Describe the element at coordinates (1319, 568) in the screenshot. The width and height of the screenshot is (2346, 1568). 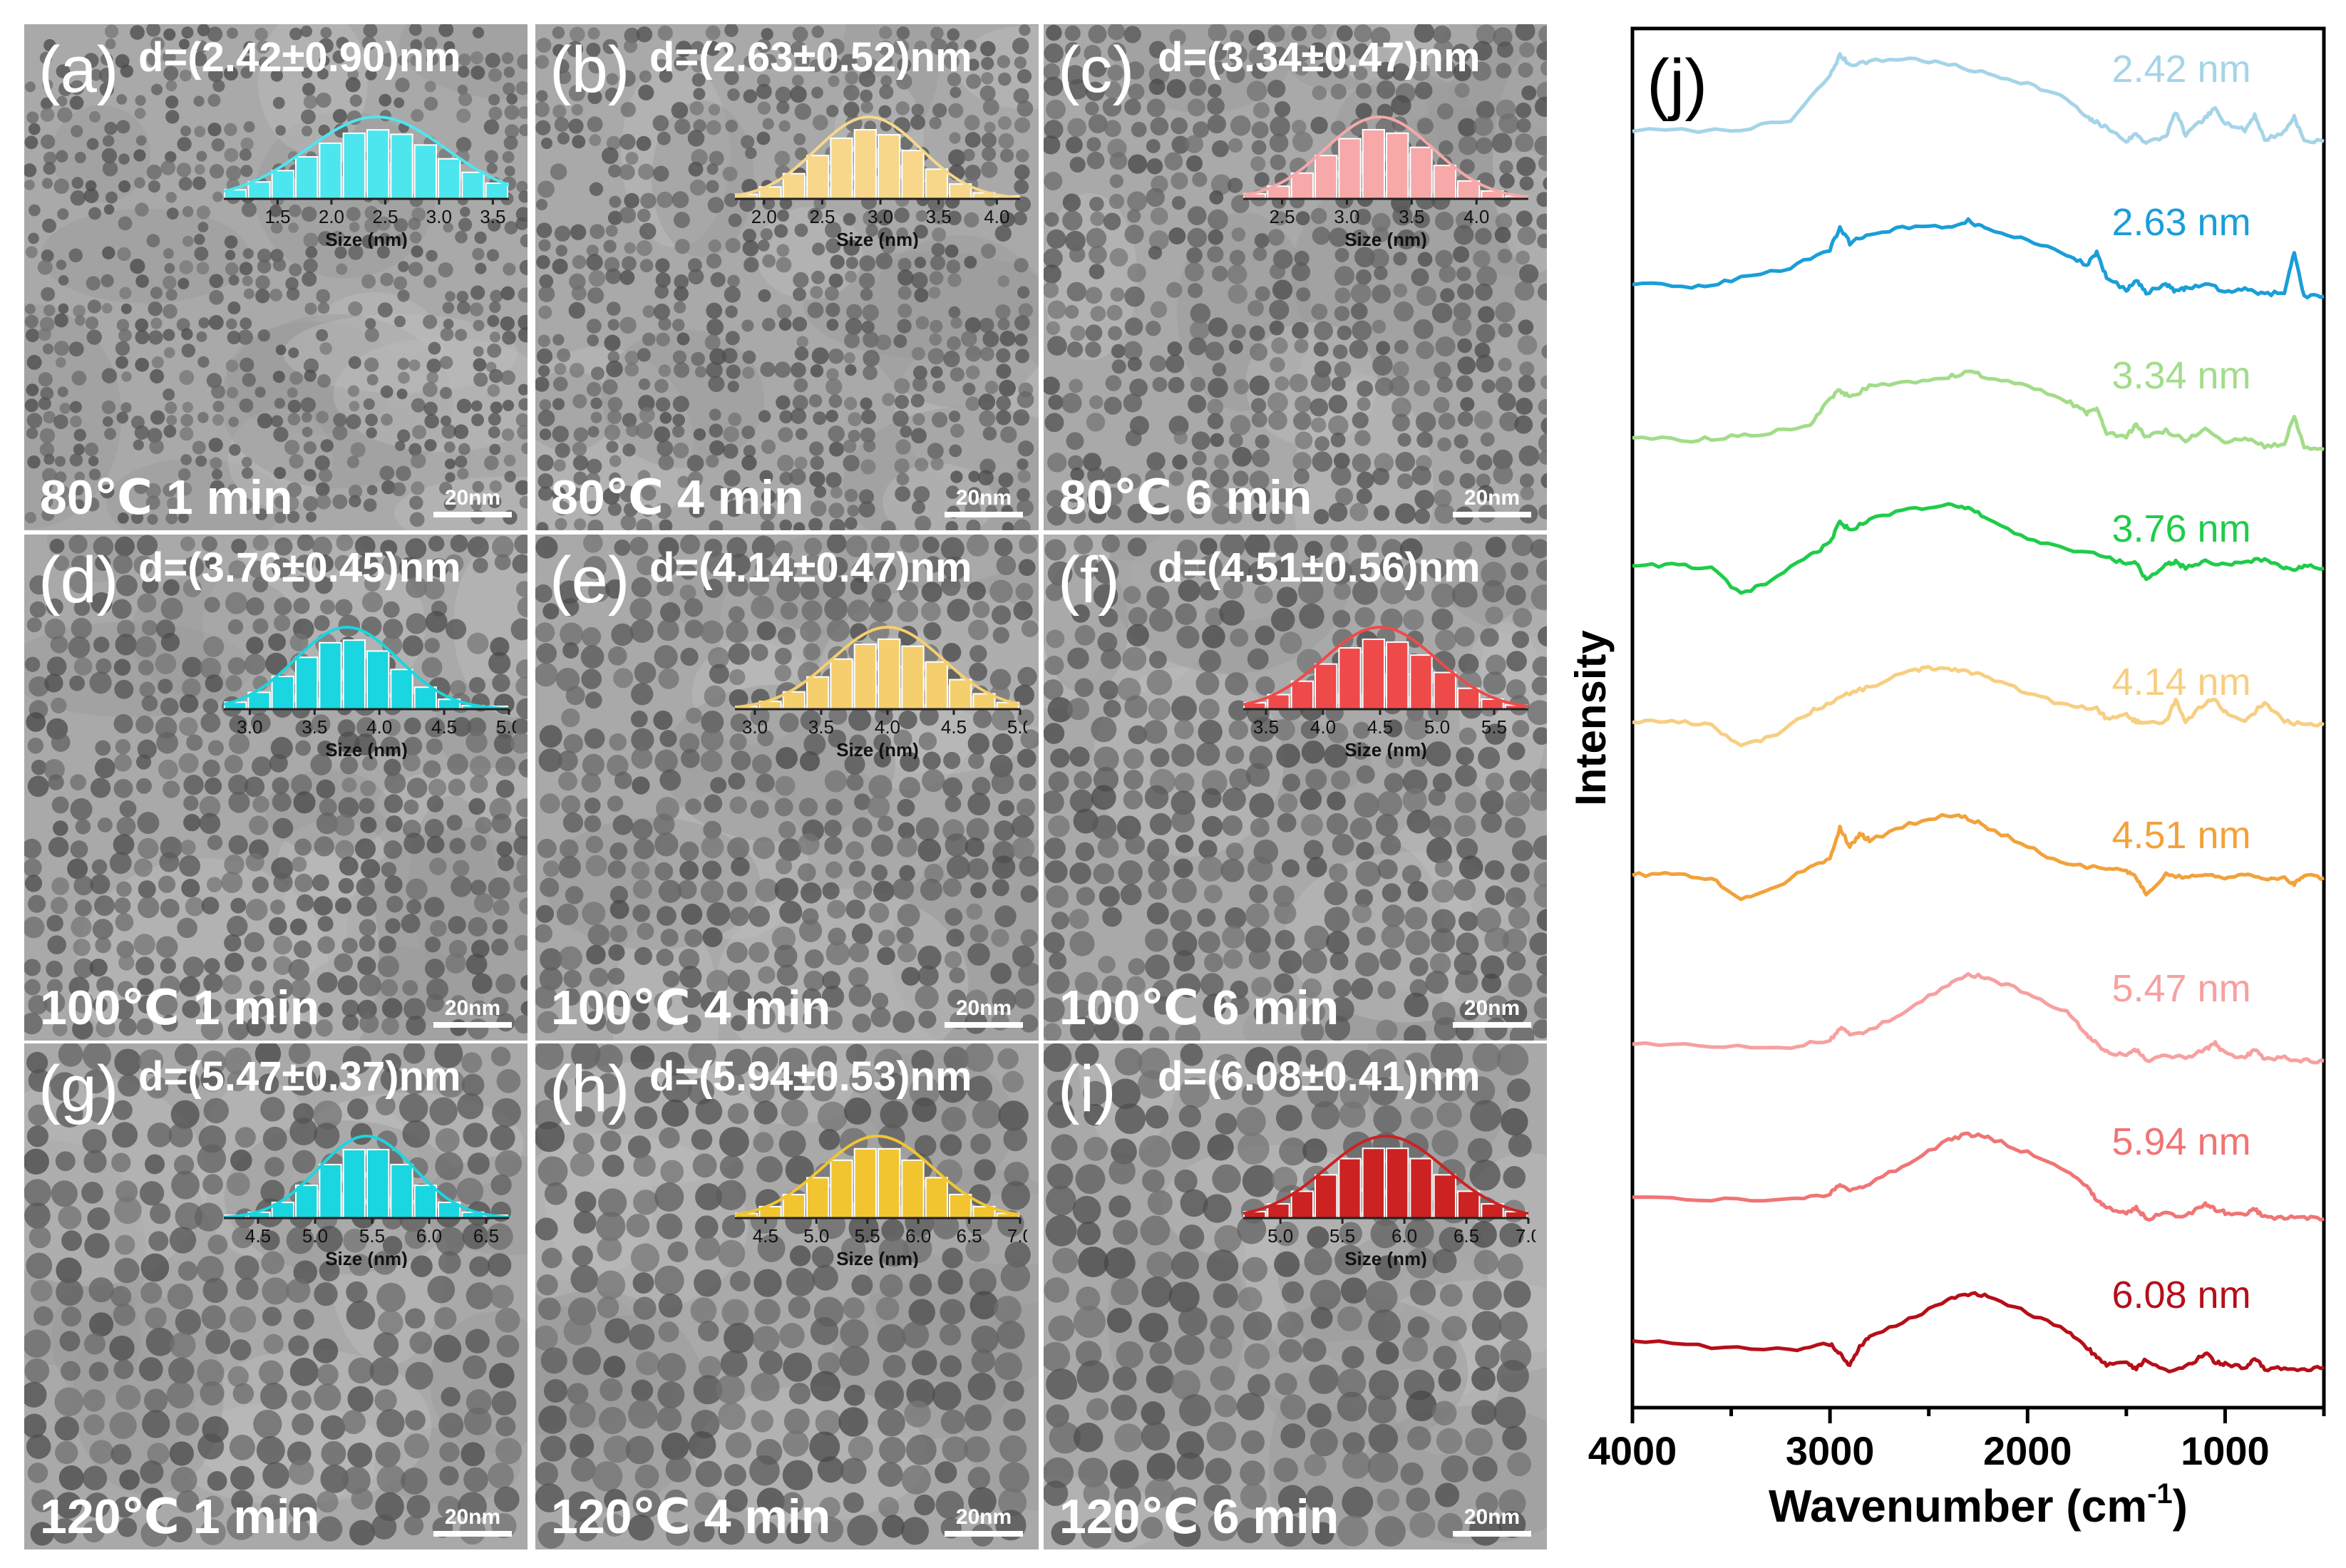
I see `particle-size-label: d=(4.51±0.56)nm` at that location.